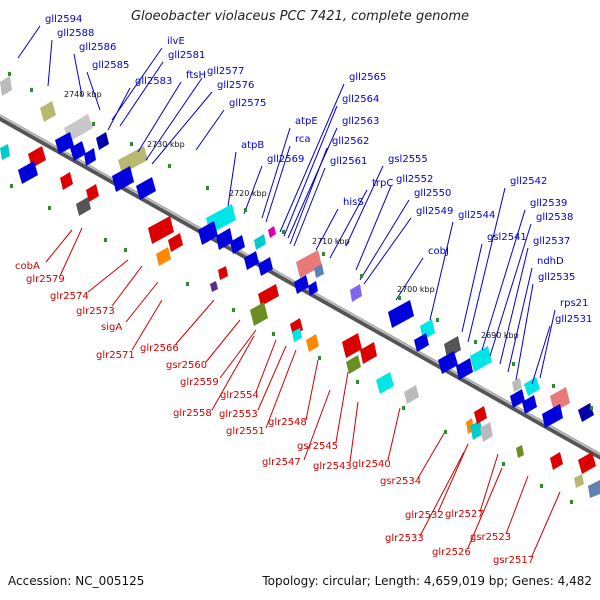  Describe the element at coordinates (350, 141) in the screenshot. I see `gene-label-forward: gll2562` at that location.